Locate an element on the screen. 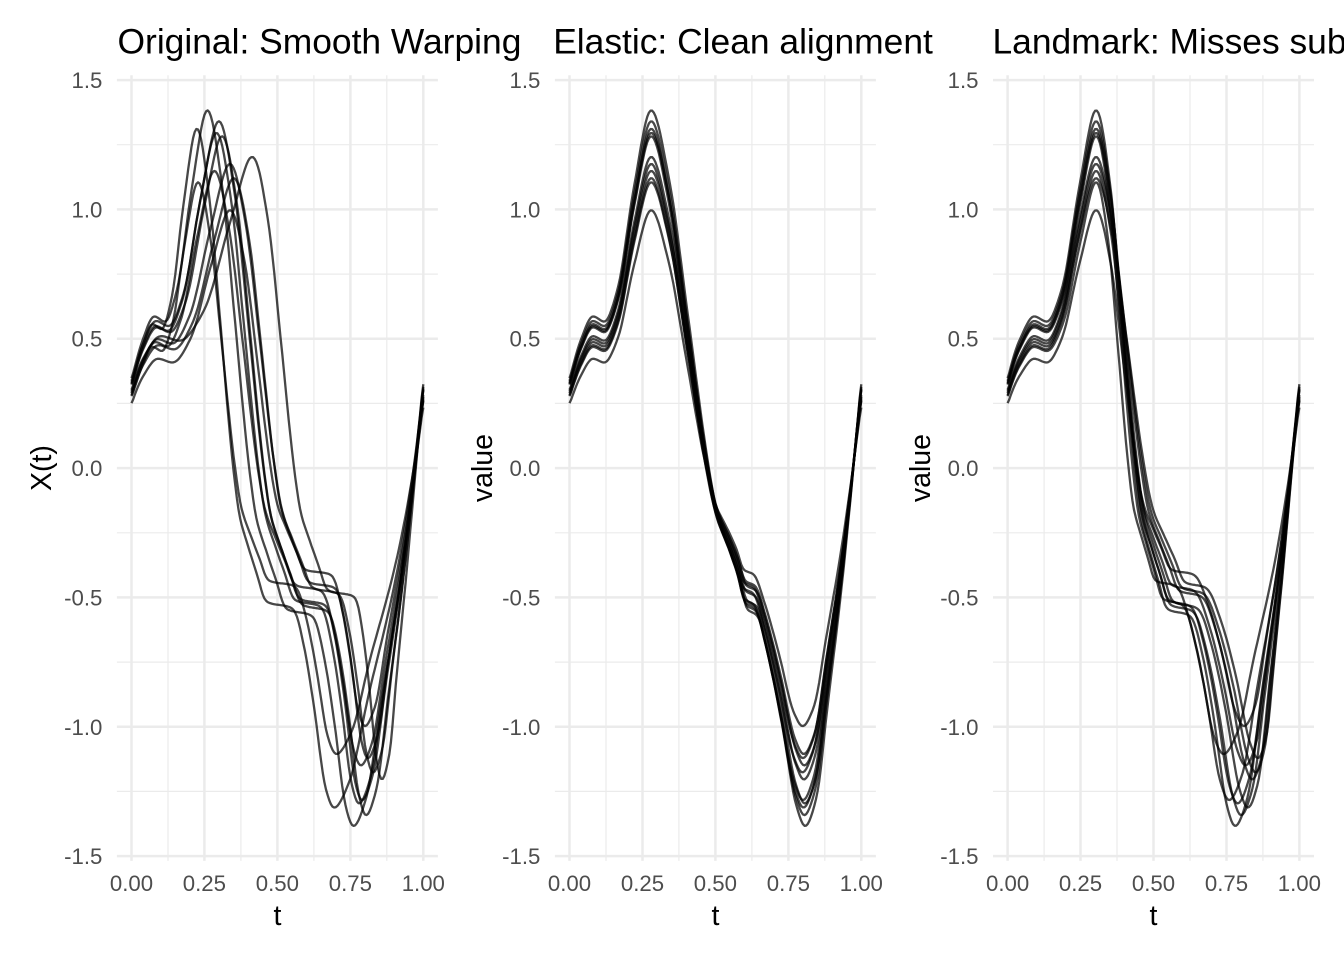 This screenshot has height=960, width=1344. svg-text: X(t) is located at coordinates (42, 468).